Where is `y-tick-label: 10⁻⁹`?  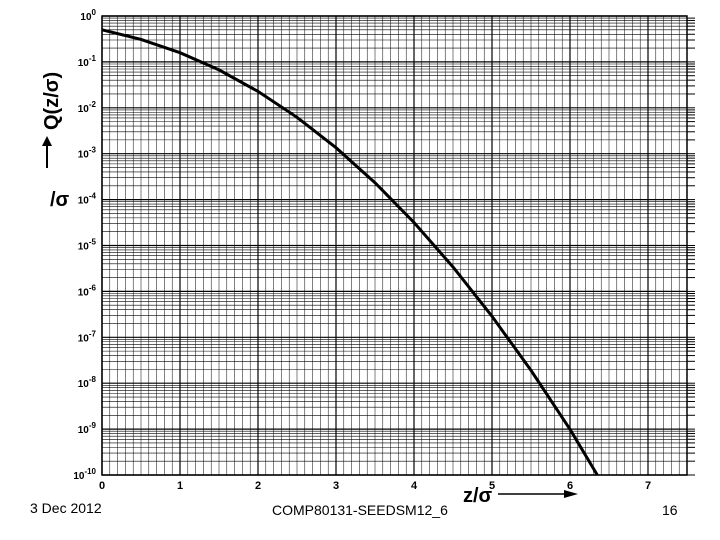 y-tick-label: 10⁻⁹ is located at coordinates (87, 428).